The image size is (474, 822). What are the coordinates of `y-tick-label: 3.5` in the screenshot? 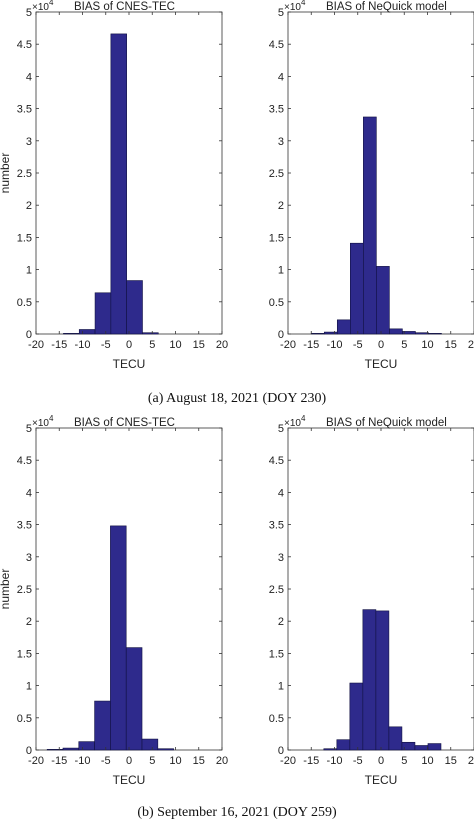 It's located at (276, 110).